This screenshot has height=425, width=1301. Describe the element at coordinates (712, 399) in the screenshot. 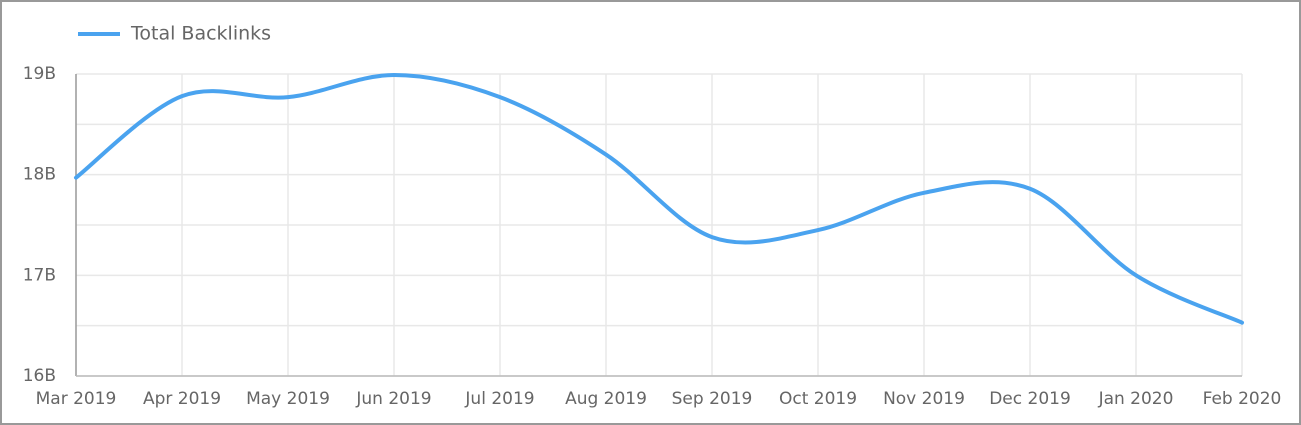

I see `x-tick-label: Sep 2019` at that location.